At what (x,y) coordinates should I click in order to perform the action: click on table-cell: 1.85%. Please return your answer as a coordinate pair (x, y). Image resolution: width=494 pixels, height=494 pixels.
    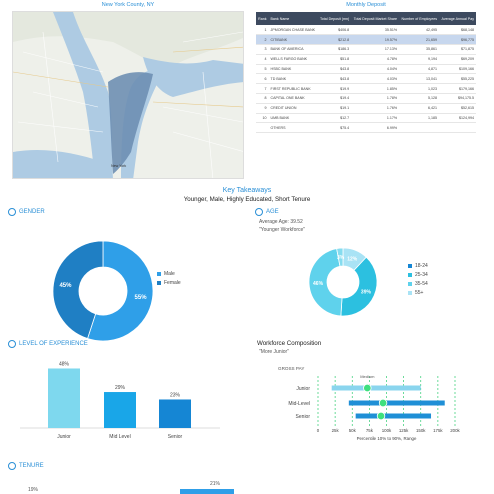
    Looking at the image, I should click on (375, 89).